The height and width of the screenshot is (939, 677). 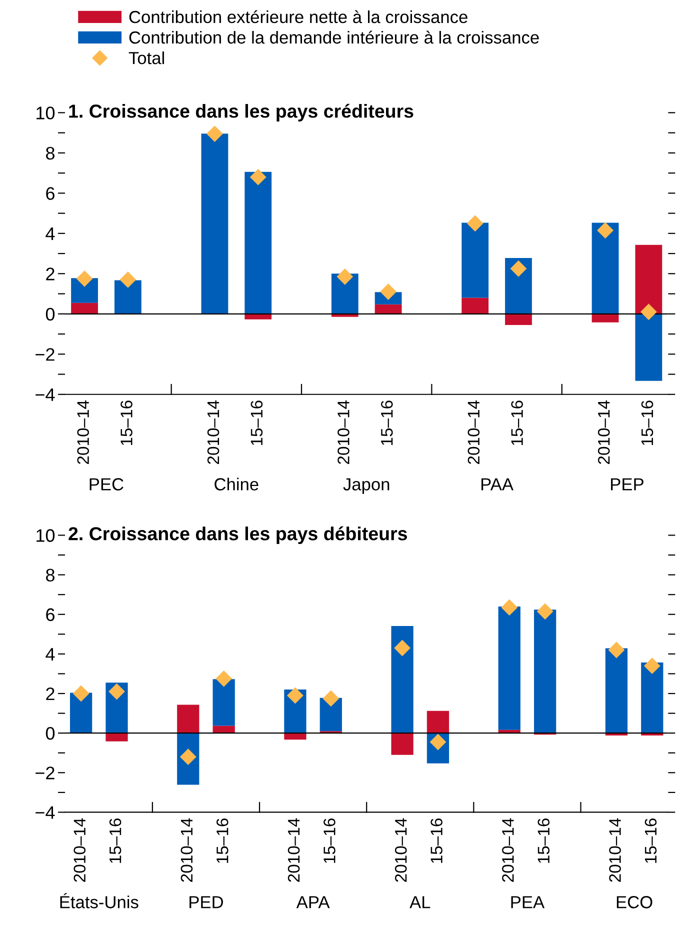 I want to click on text: Japon, so click(x=366, y=486).